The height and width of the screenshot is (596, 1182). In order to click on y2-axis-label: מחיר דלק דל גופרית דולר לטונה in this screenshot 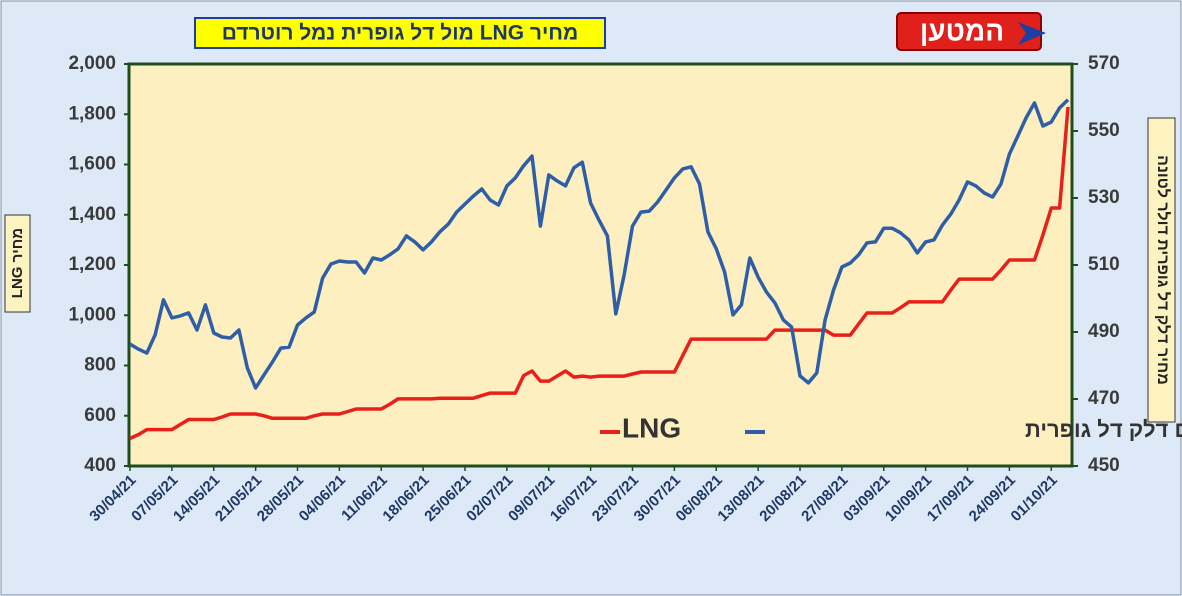, I will do `click(1163, 270)`.